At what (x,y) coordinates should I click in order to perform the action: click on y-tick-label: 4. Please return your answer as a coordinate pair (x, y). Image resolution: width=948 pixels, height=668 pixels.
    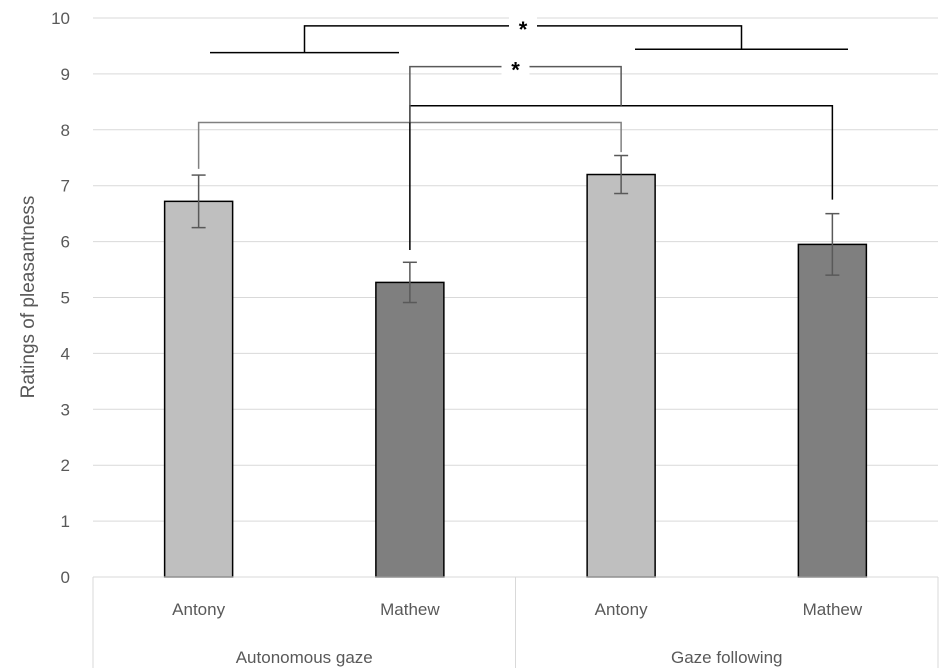
    Looking at the image, I should click on (65, 353).